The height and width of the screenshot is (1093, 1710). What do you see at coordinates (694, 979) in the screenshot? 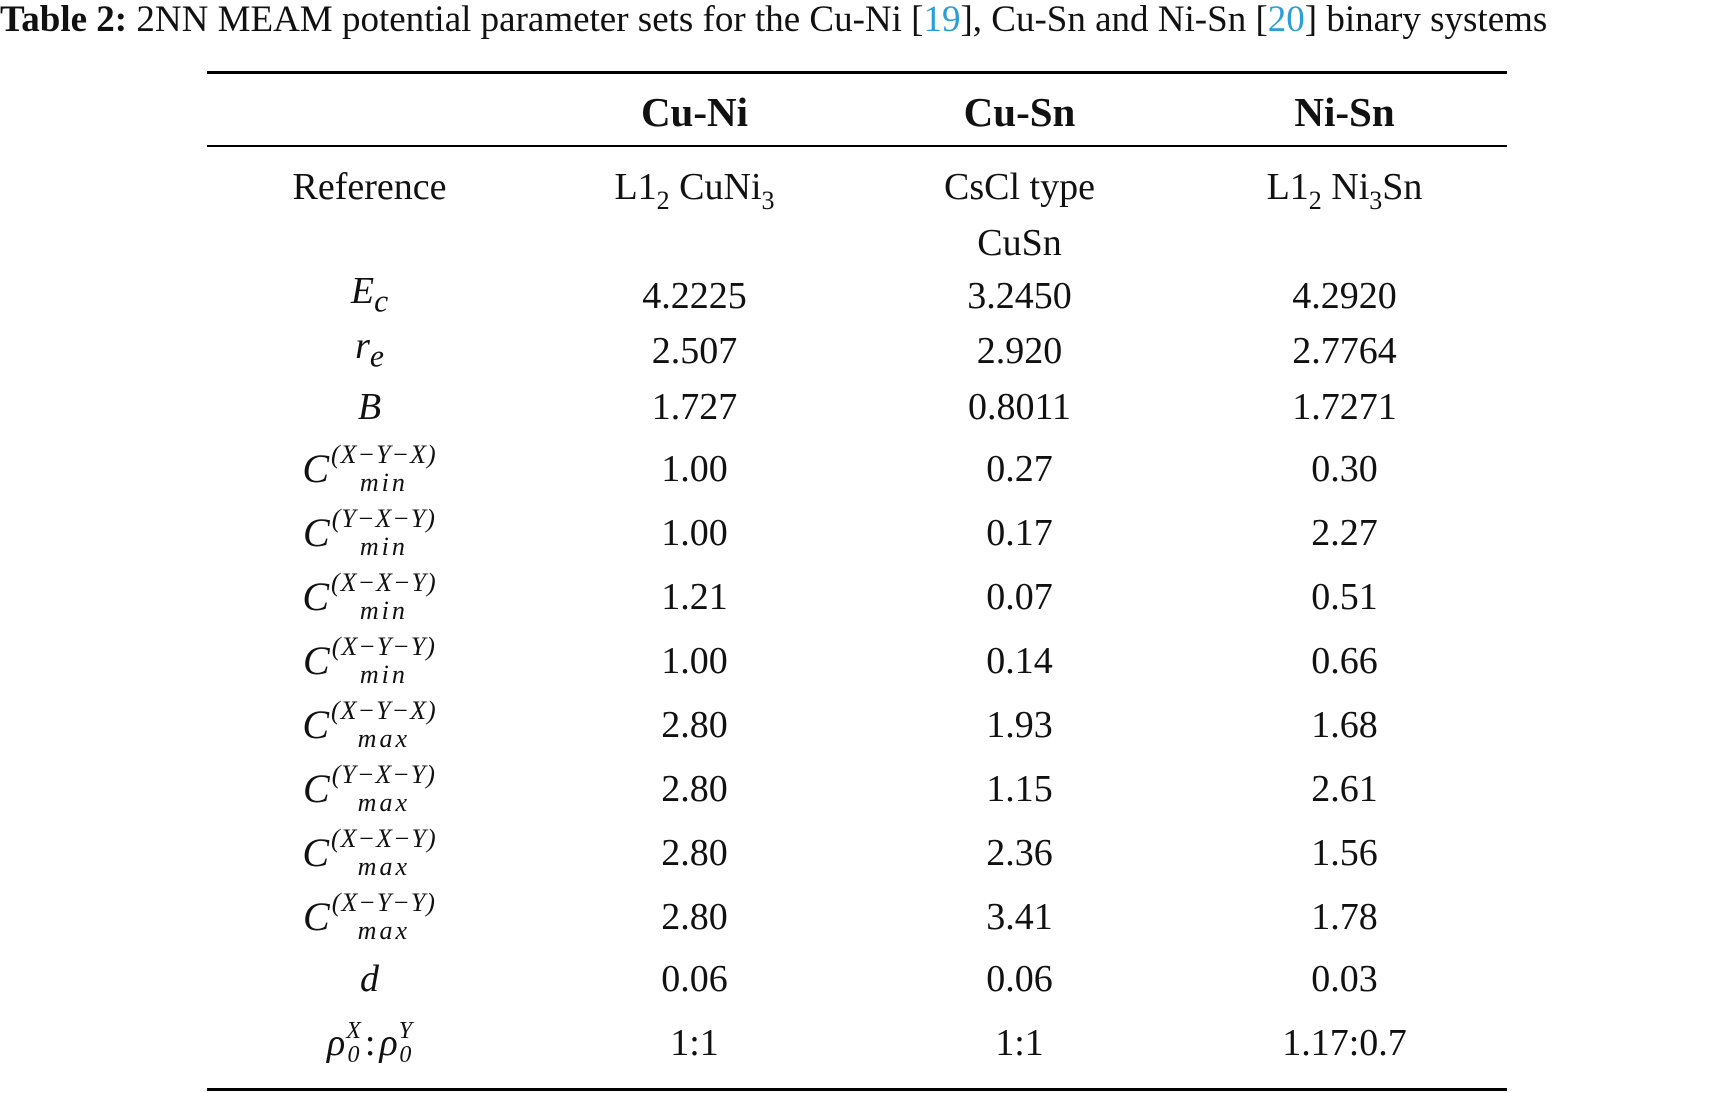
I see `cell-d-cu-ni: 0.06` at bounding box center [694, 979].